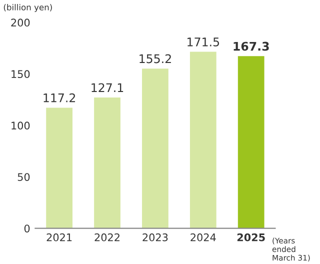 Image resolution: width=320 pixels, height=264 pixels. I want to click on data-label: 167.3, so click(251, 46).